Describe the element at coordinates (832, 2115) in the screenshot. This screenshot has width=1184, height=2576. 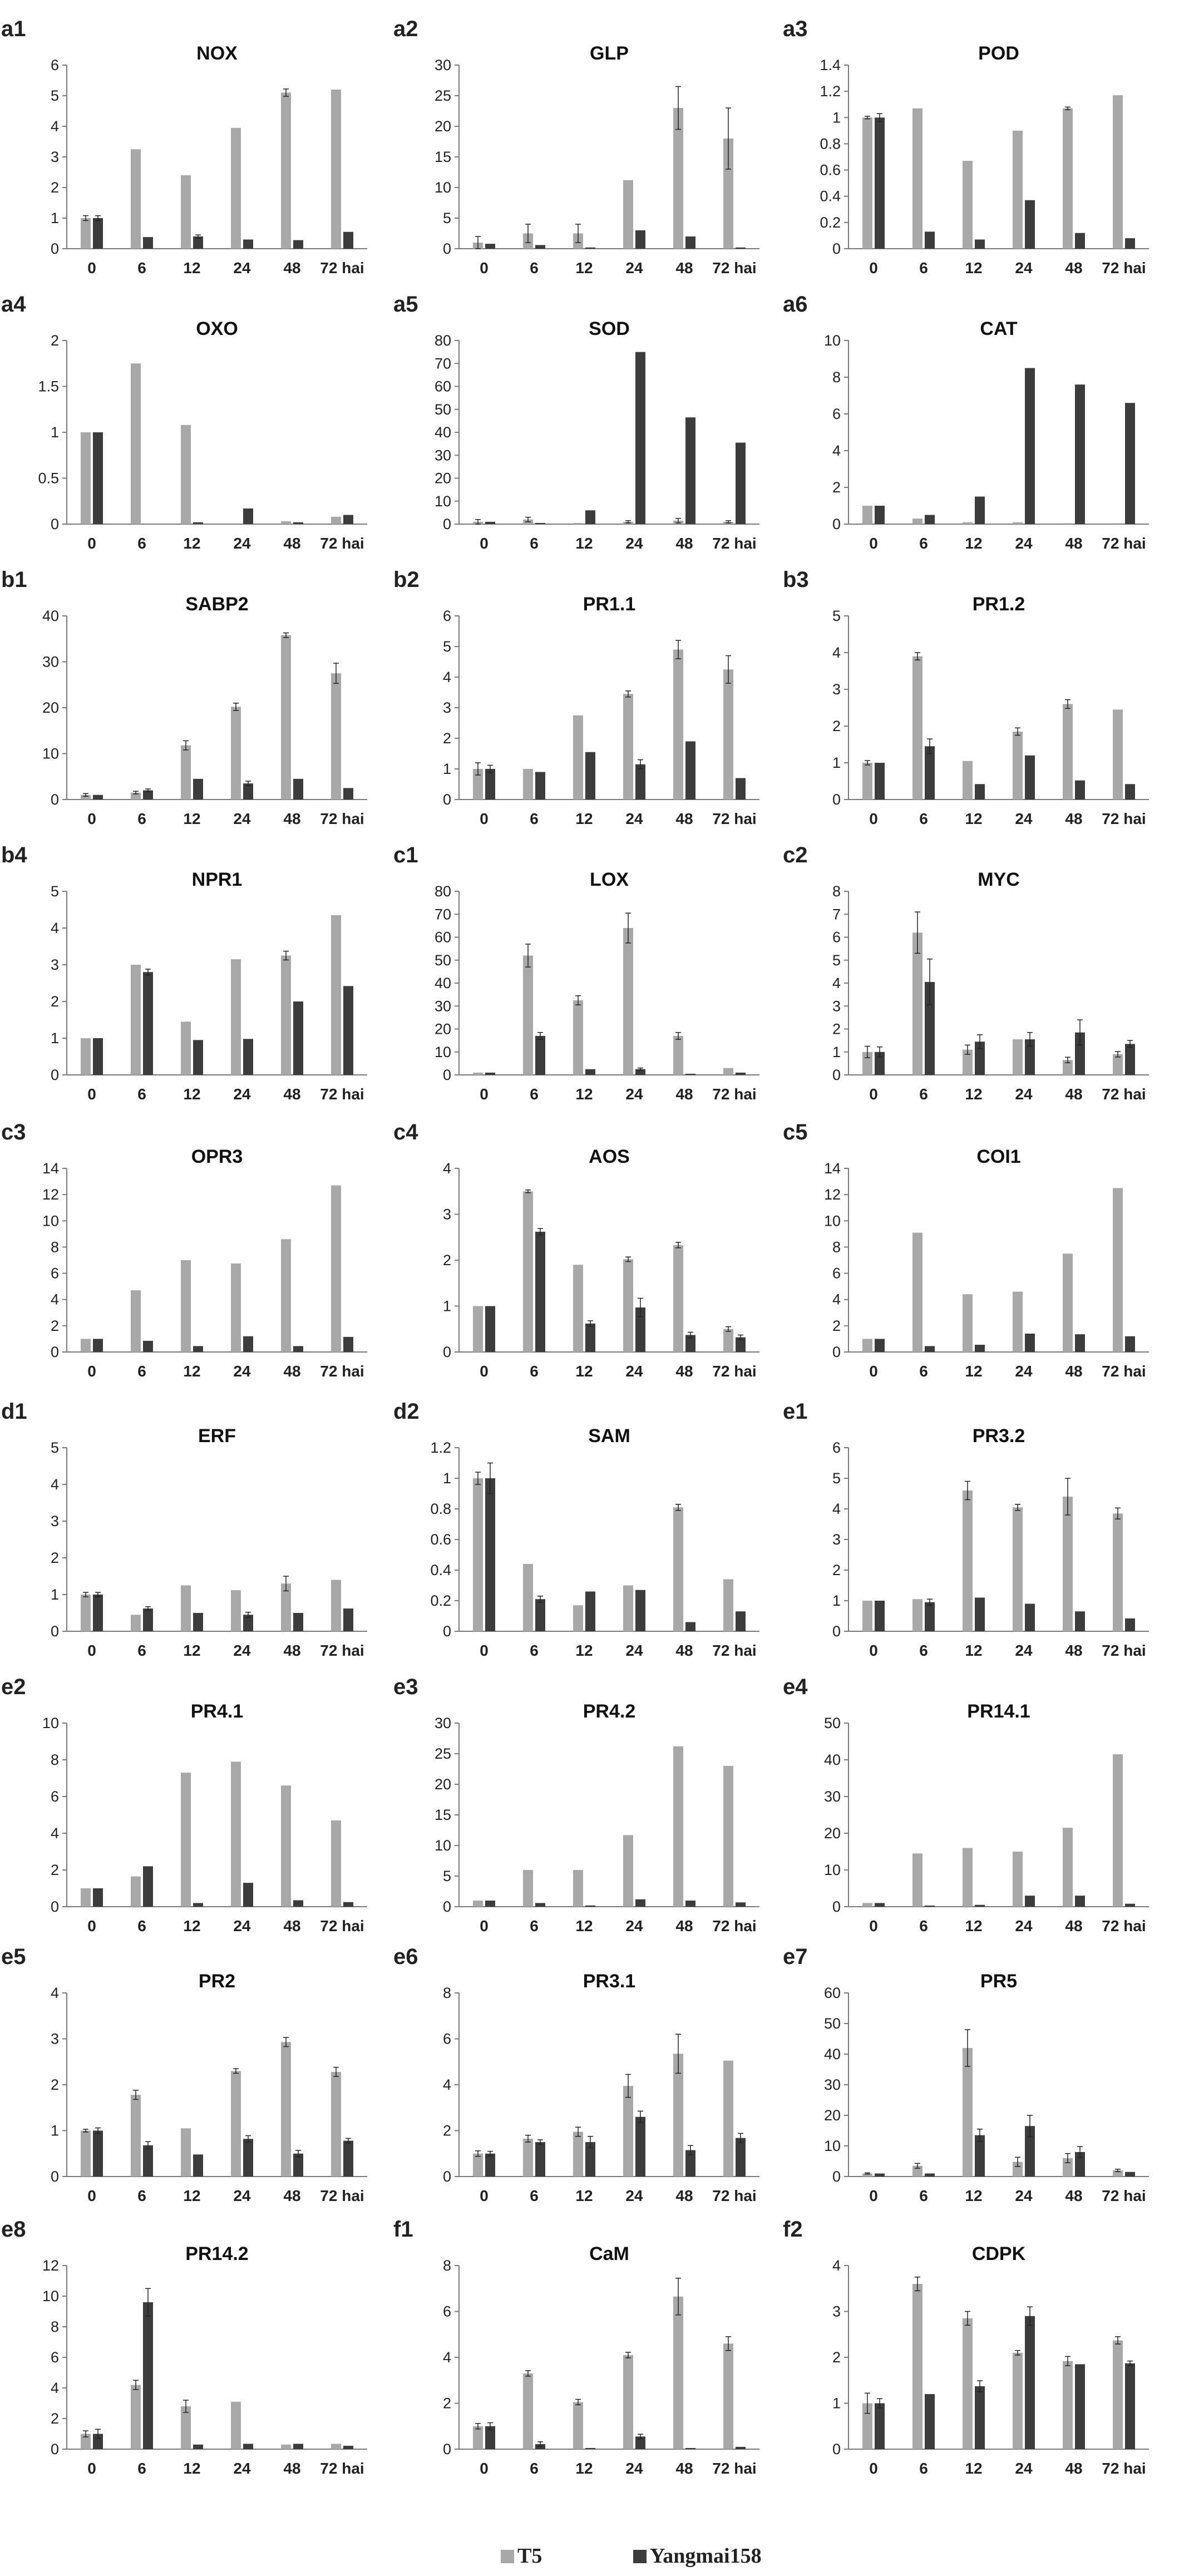
I see `y-tick-label: 20` at that location.